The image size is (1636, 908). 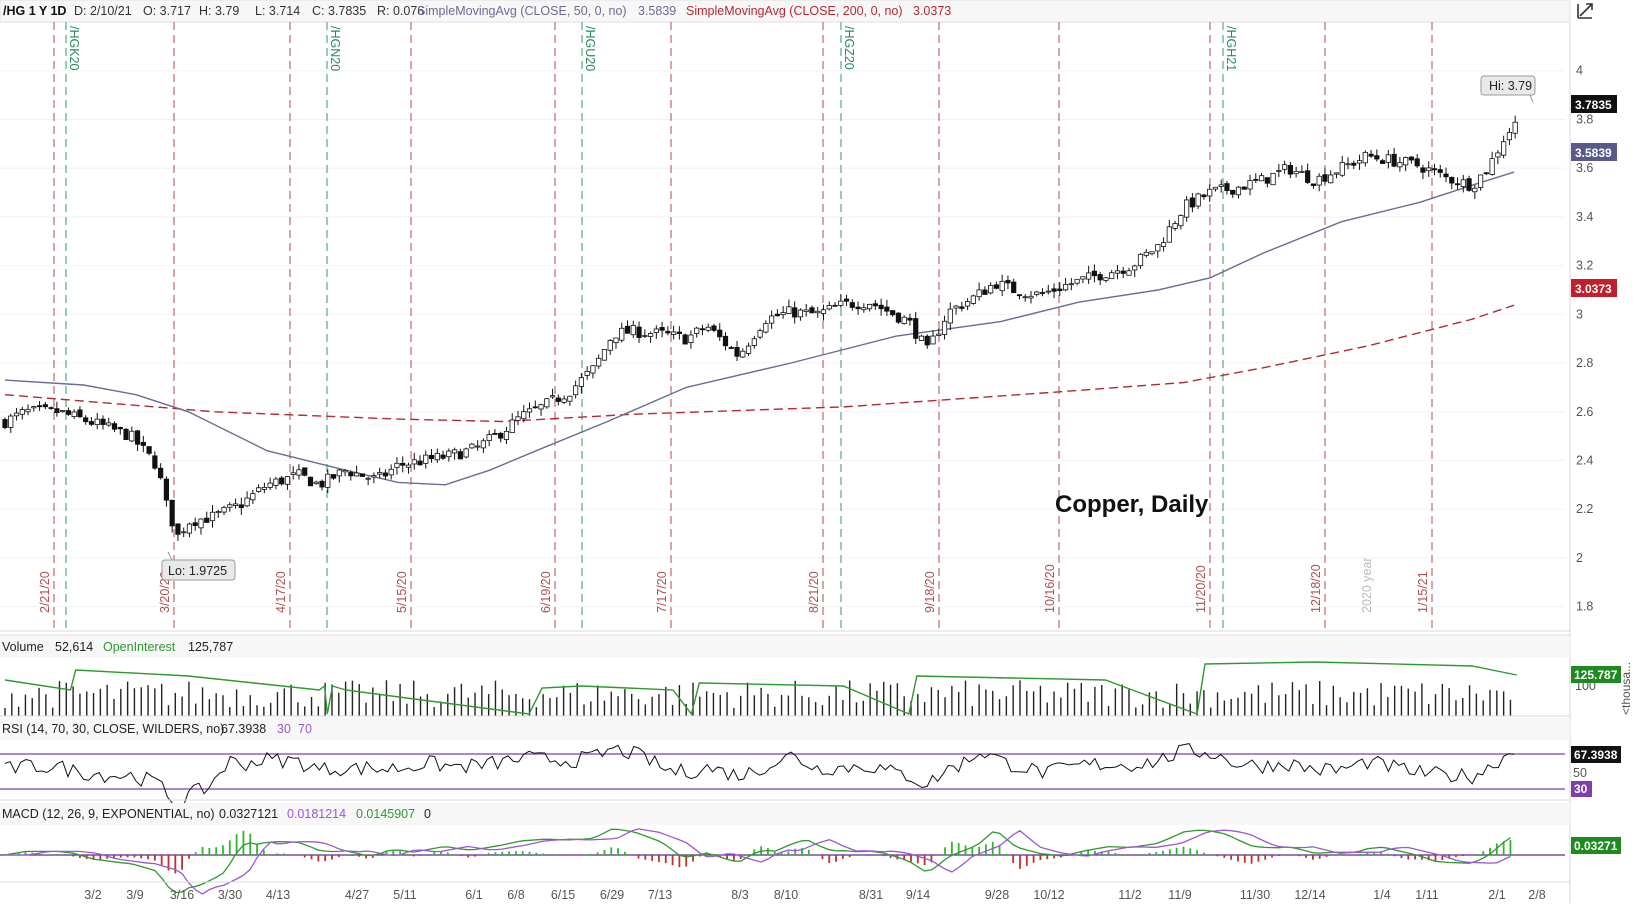 I want to click on rsi-value: 67.3938, so click(x=243, y=729).